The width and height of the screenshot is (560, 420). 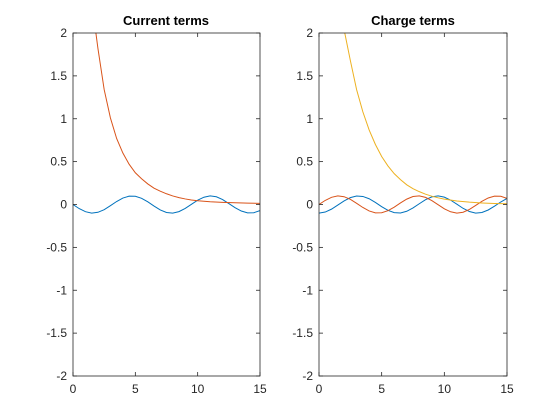 I want to click on plot-area-current-terms, so click(x=166, y=123).